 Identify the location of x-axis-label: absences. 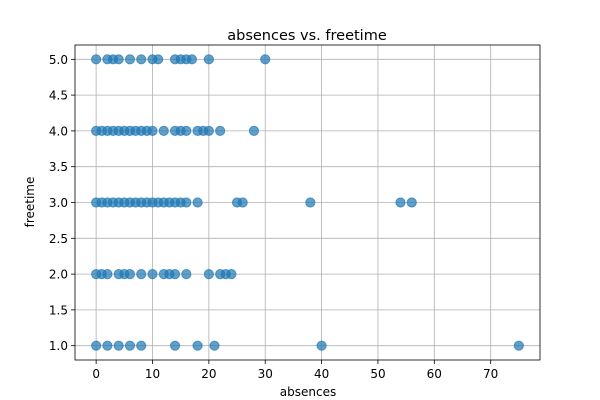
(308, 392).